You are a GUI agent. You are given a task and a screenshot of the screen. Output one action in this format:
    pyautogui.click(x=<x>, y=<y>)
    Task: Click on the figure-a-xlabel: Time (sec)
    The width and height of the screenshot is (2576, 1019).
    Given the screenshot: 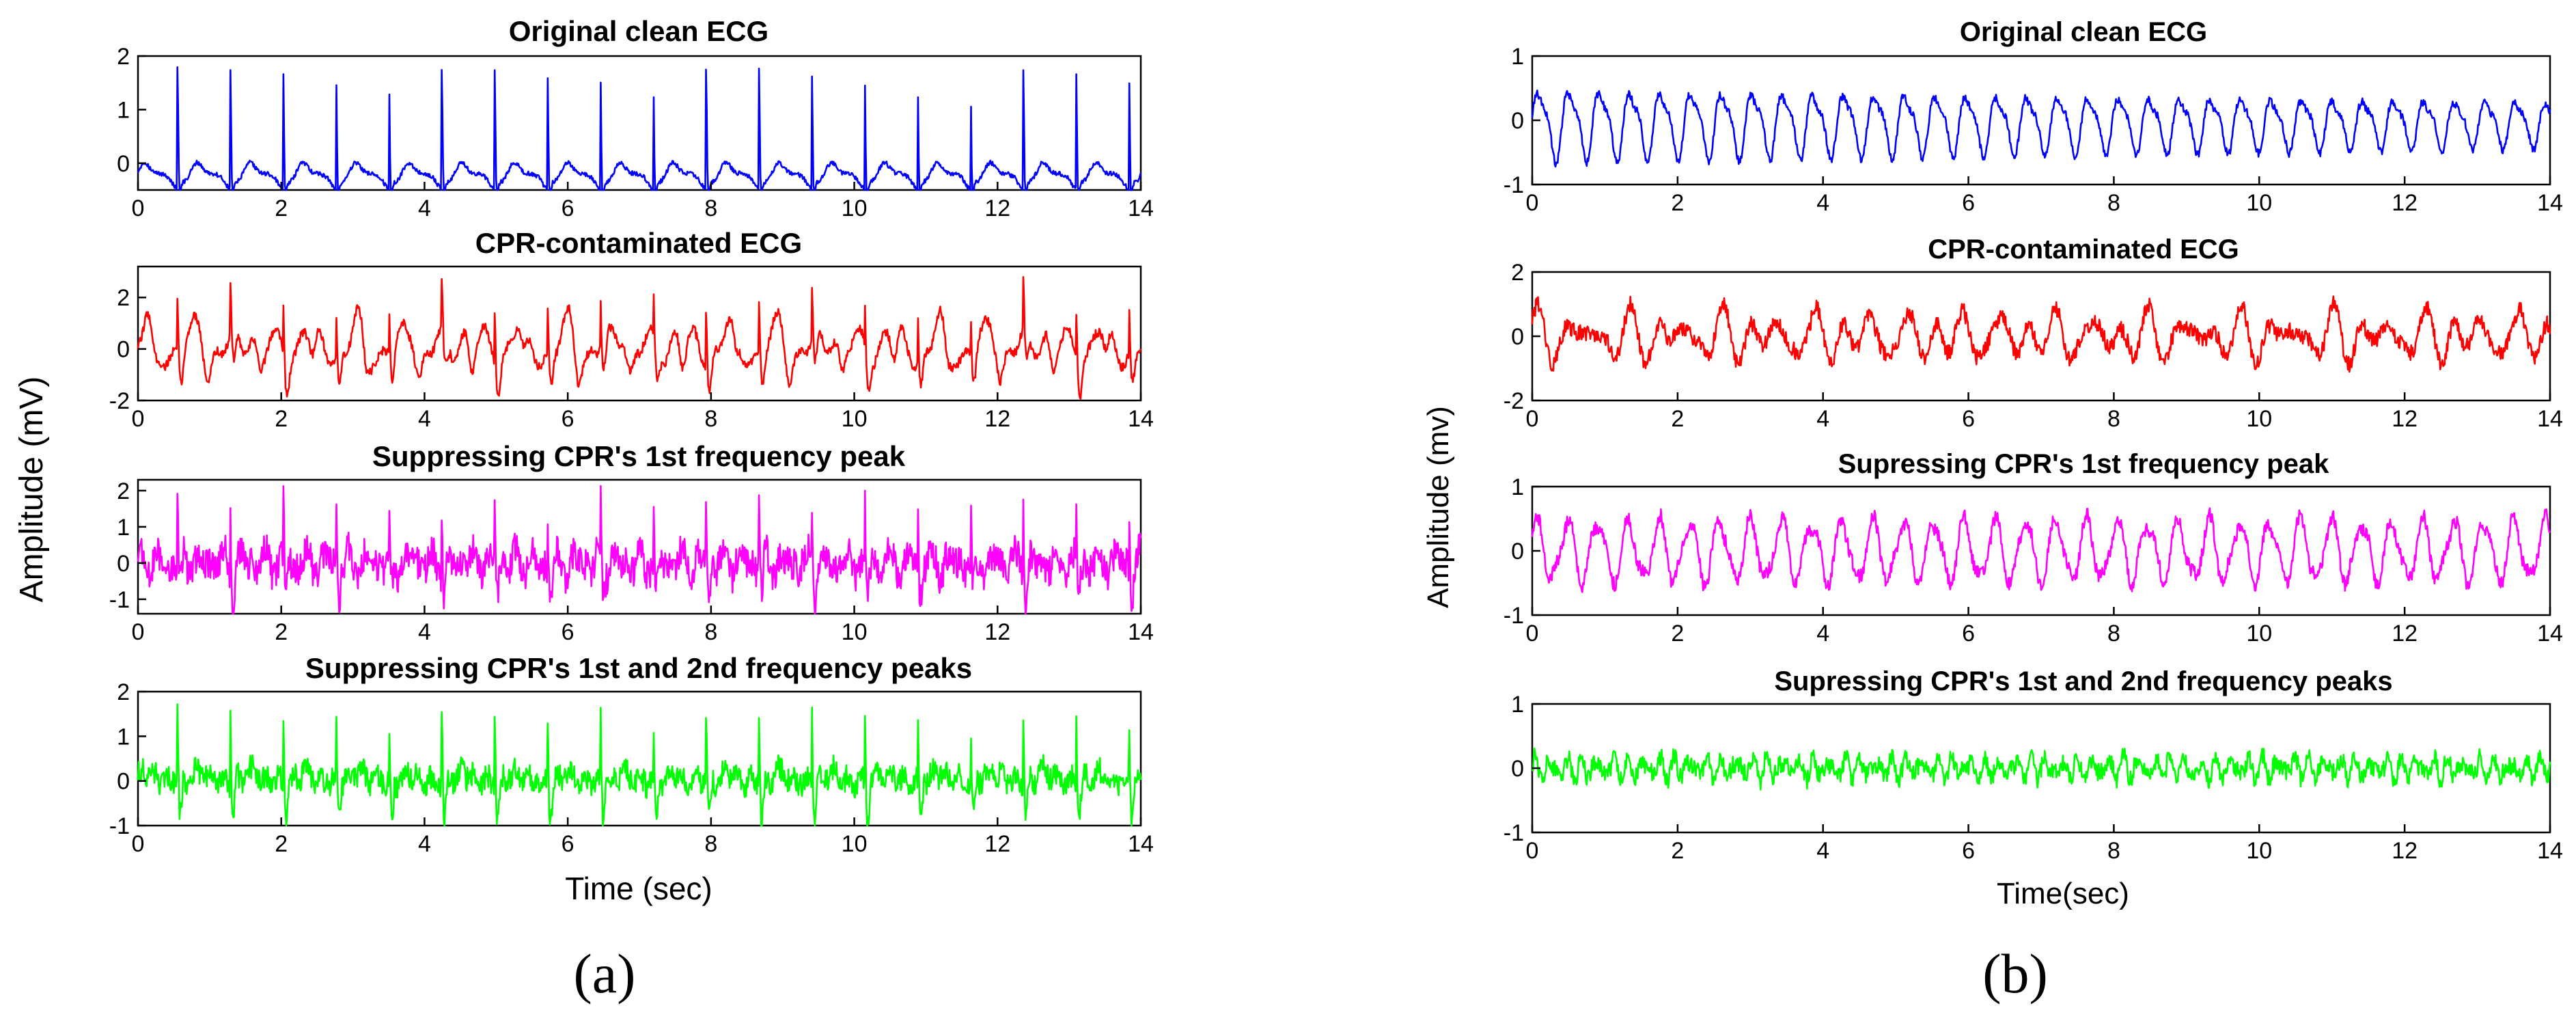 What is the action you would take?
    pyautogui.click(x=638, y=888)
    